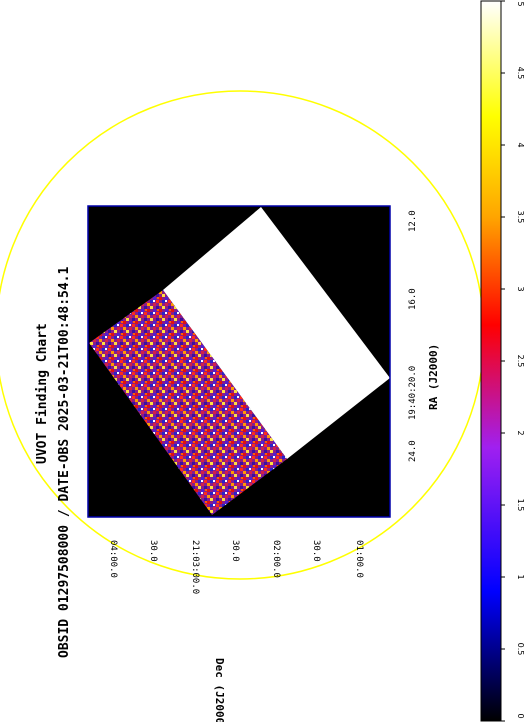 This screenshot has width=528, height=722. Describe the element at coordinates (359, 559) in the screenshot. I see `dec-tick-label: 01:00.0` at that location.